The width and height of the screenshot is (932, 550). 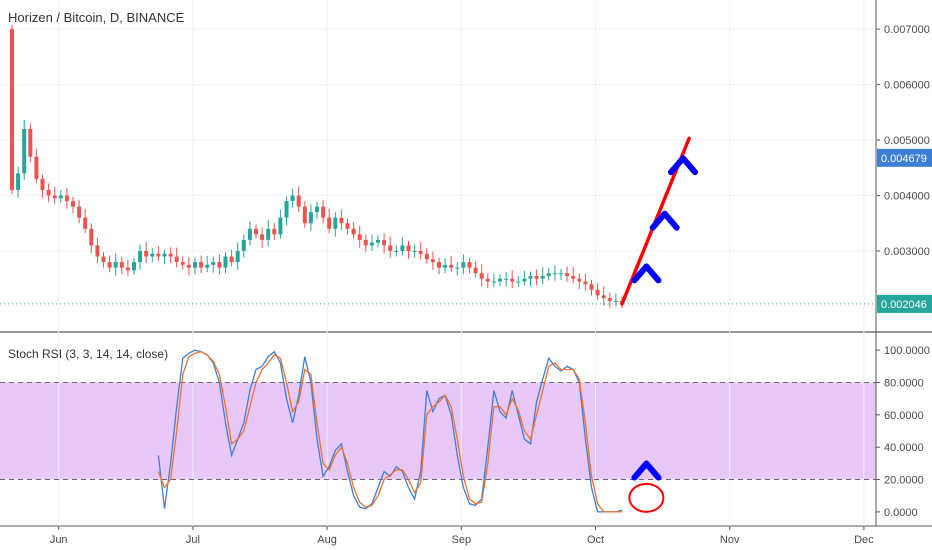 What do you see at coordinates (646, 497) in the screenshot?
I see `circle-annotation` at bounding box center [646, 497].